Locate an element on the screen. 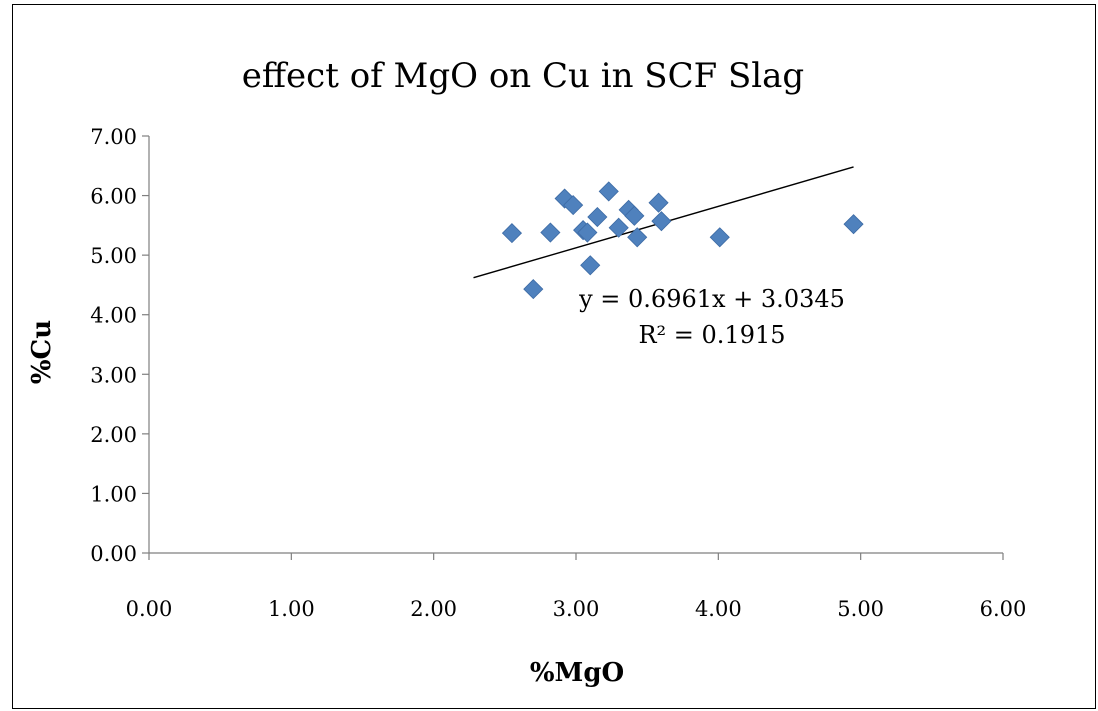  y-tick-label: 7.00 is located at coordinates (113, 137).